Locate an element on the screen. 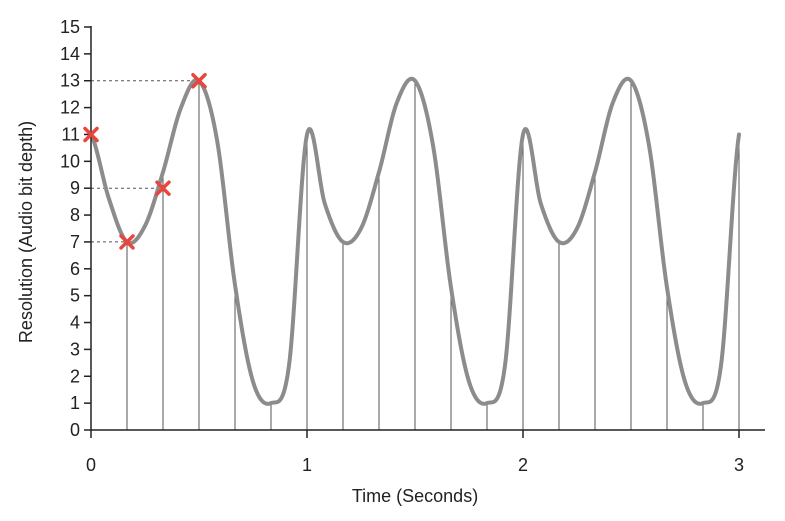  reference-lines is located at coordinates (145, 161).